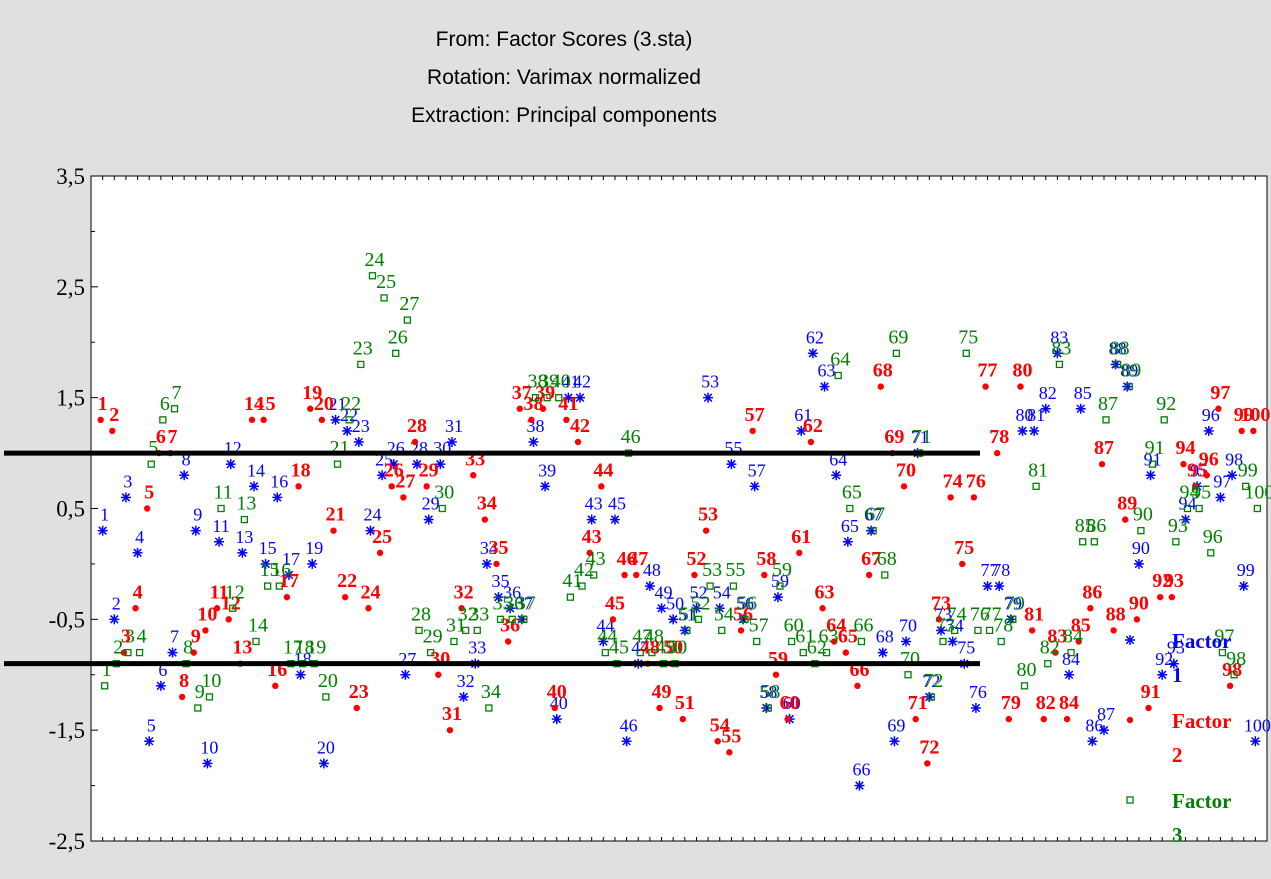  I want to click on factor-1-point-label-60: 60, so click(792, 703).